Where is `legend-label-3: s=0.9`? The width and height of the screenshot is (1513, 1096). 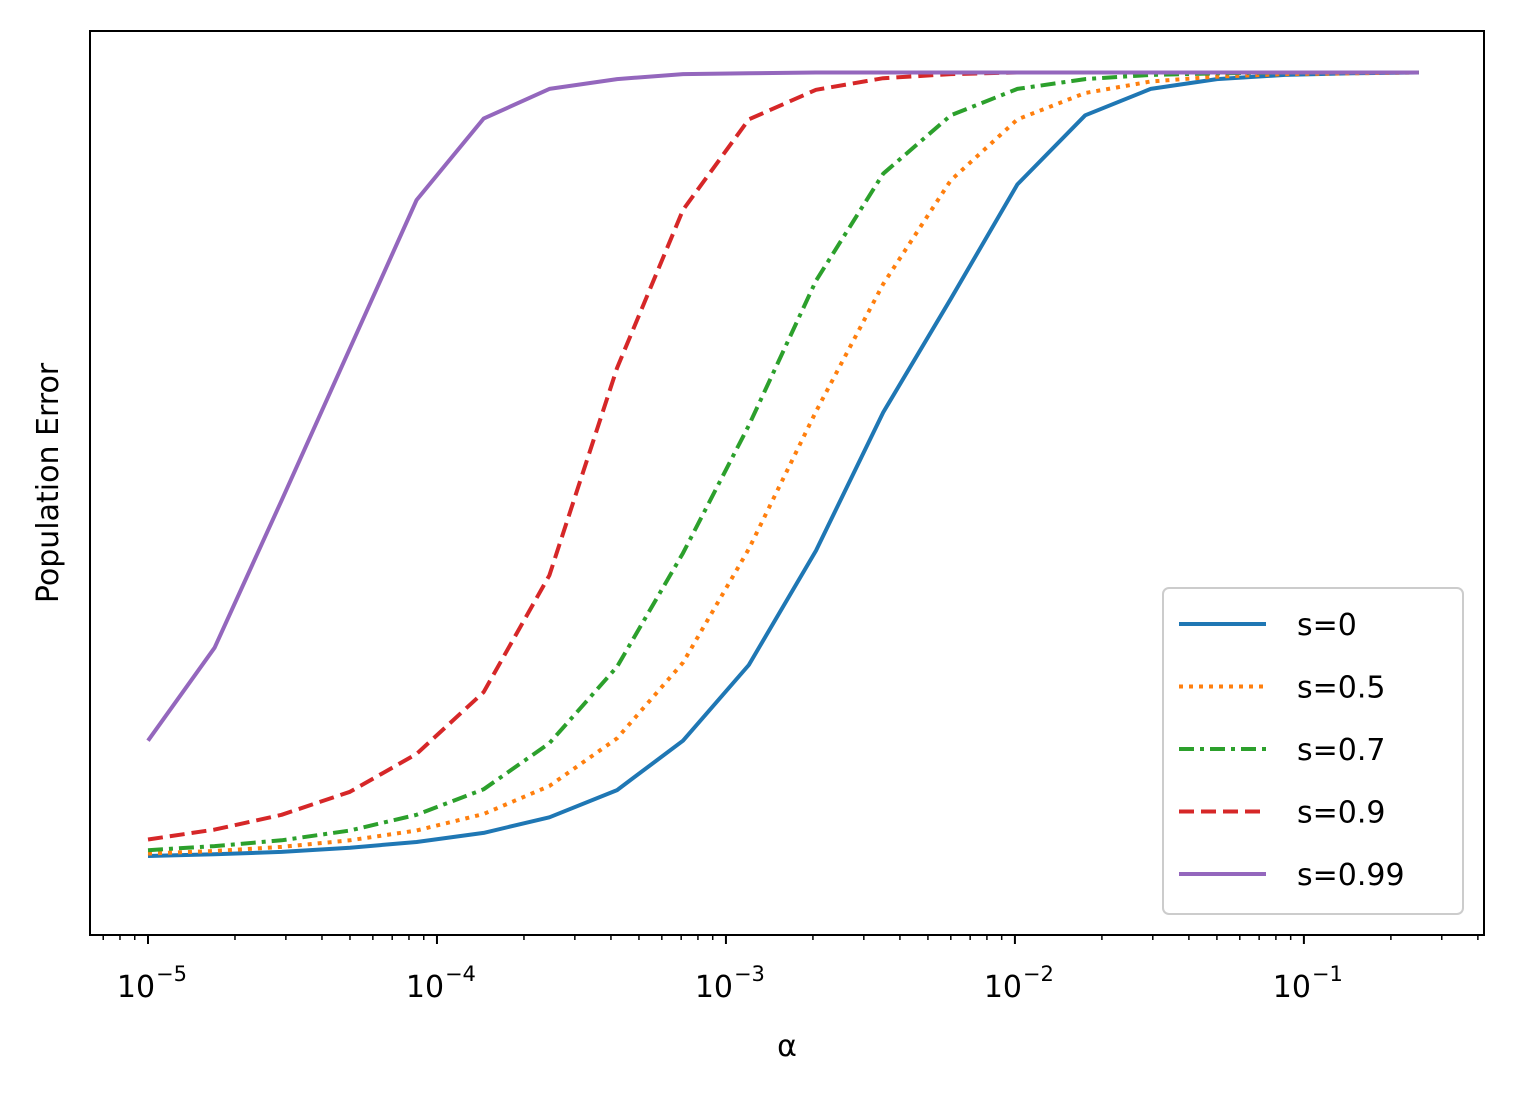 legend-label-3: s=0.9 is located at coordinates (1341, 813).